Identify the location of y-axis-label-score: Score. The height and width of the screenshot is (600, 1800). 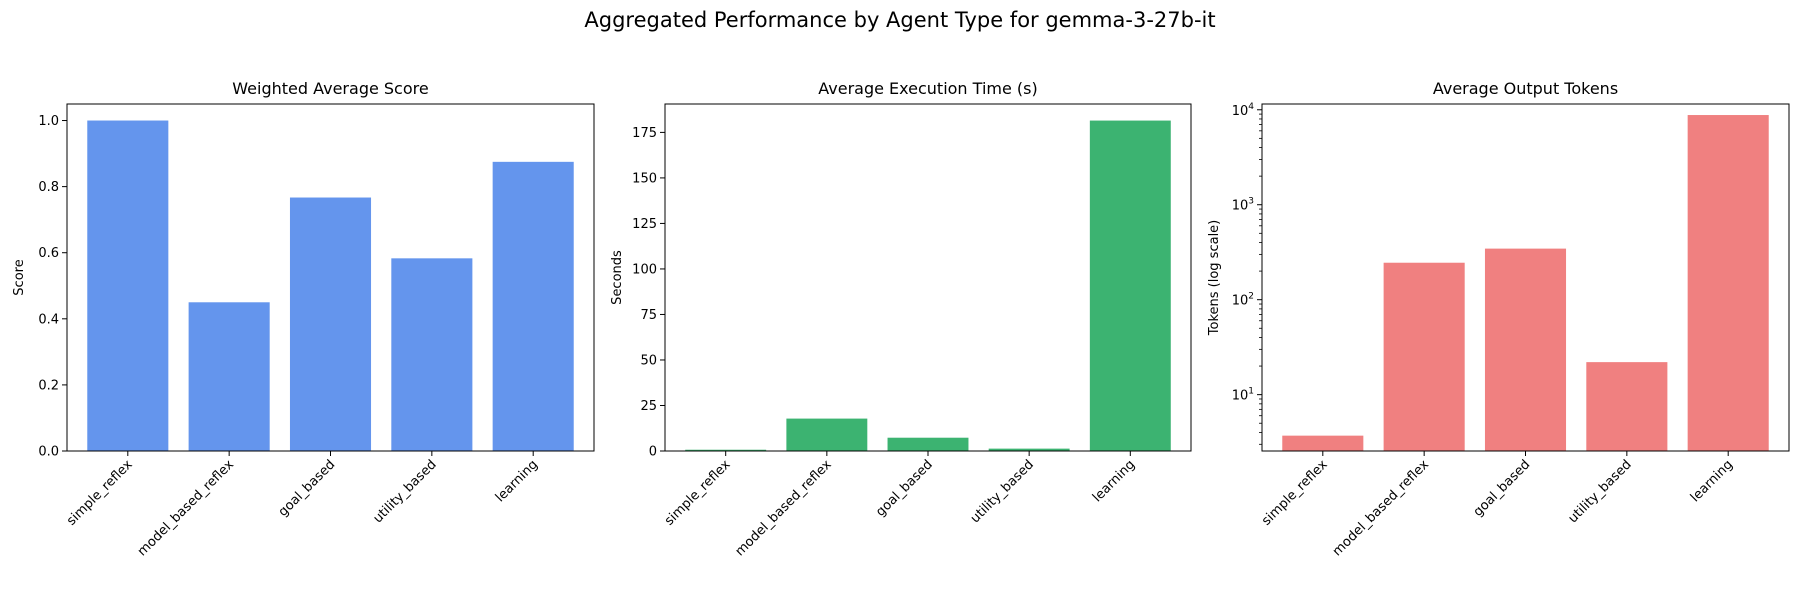
(19, 277).